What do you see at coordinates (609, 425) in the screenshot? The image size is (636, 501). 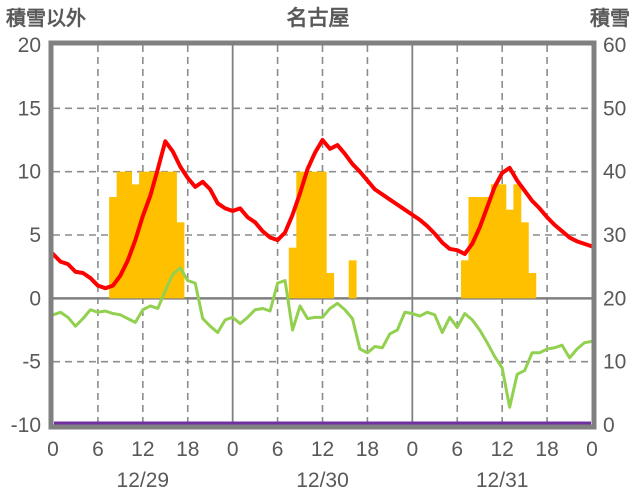 I see `right-axis-tick-0: 0` at bounding box center [609, 425].